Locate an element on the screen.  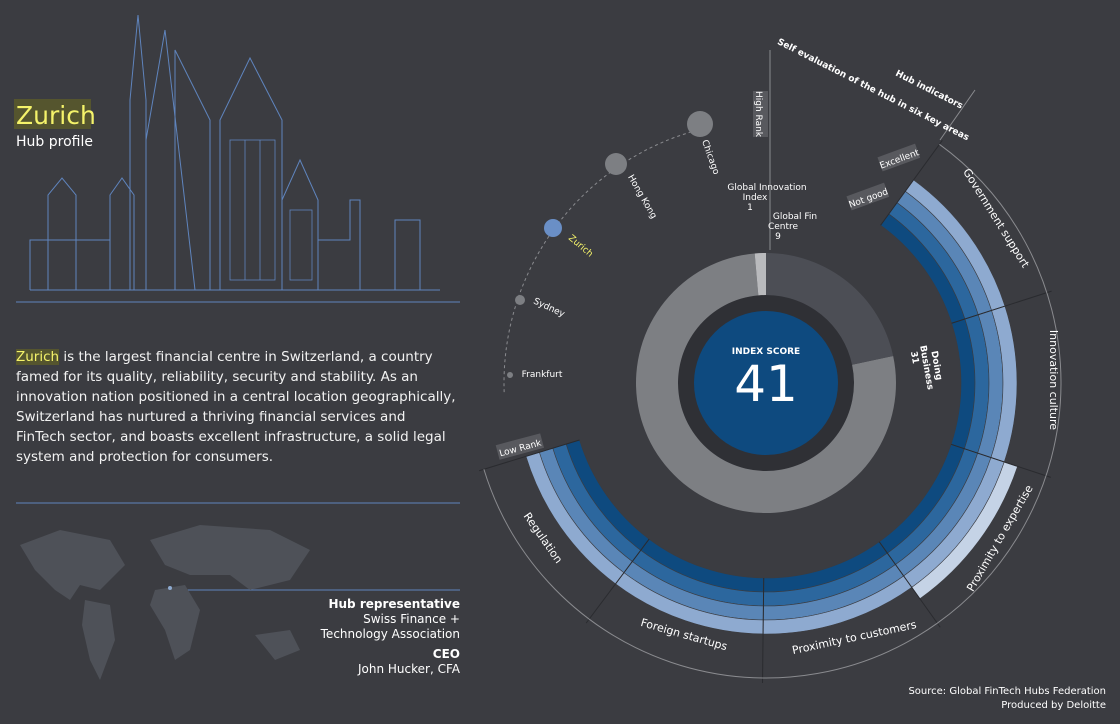
source: Source: Global FinTech Hubs Federation is located at coordinates (1007, 691).